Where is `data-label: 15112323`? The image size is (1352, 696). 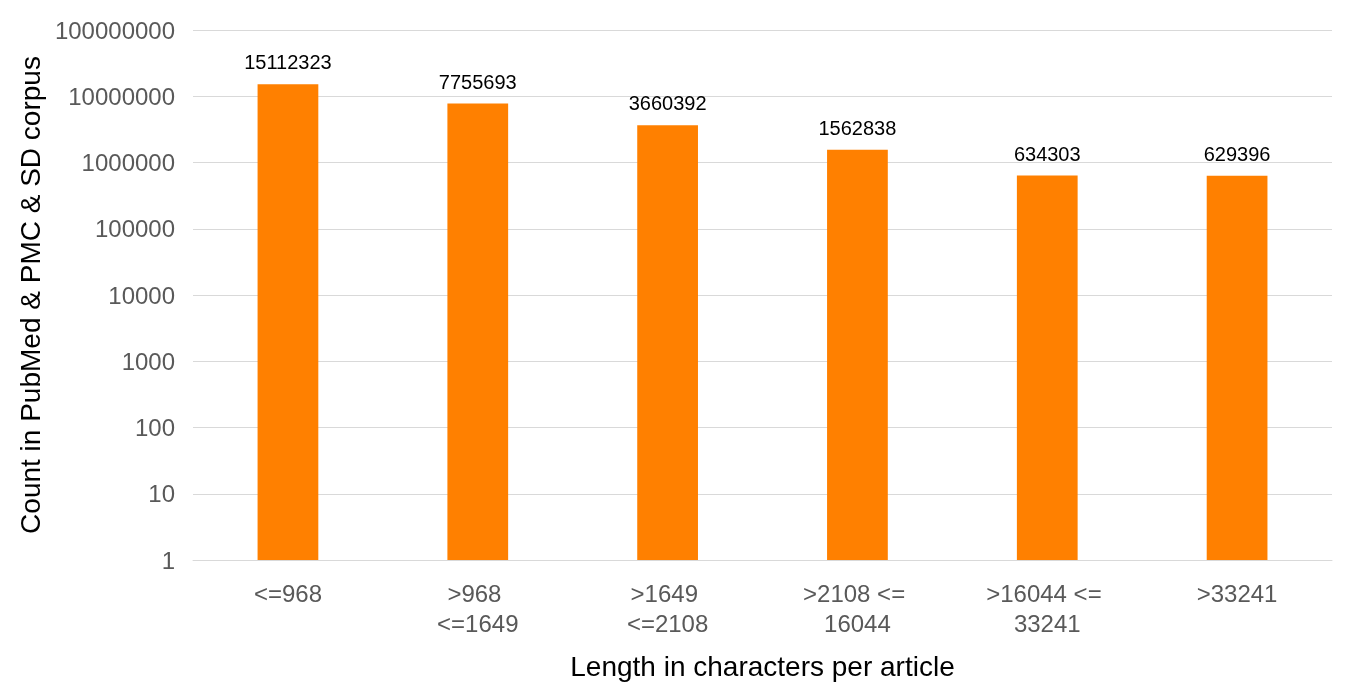 data-label: 15112323 is located at coordinates (288, 62).